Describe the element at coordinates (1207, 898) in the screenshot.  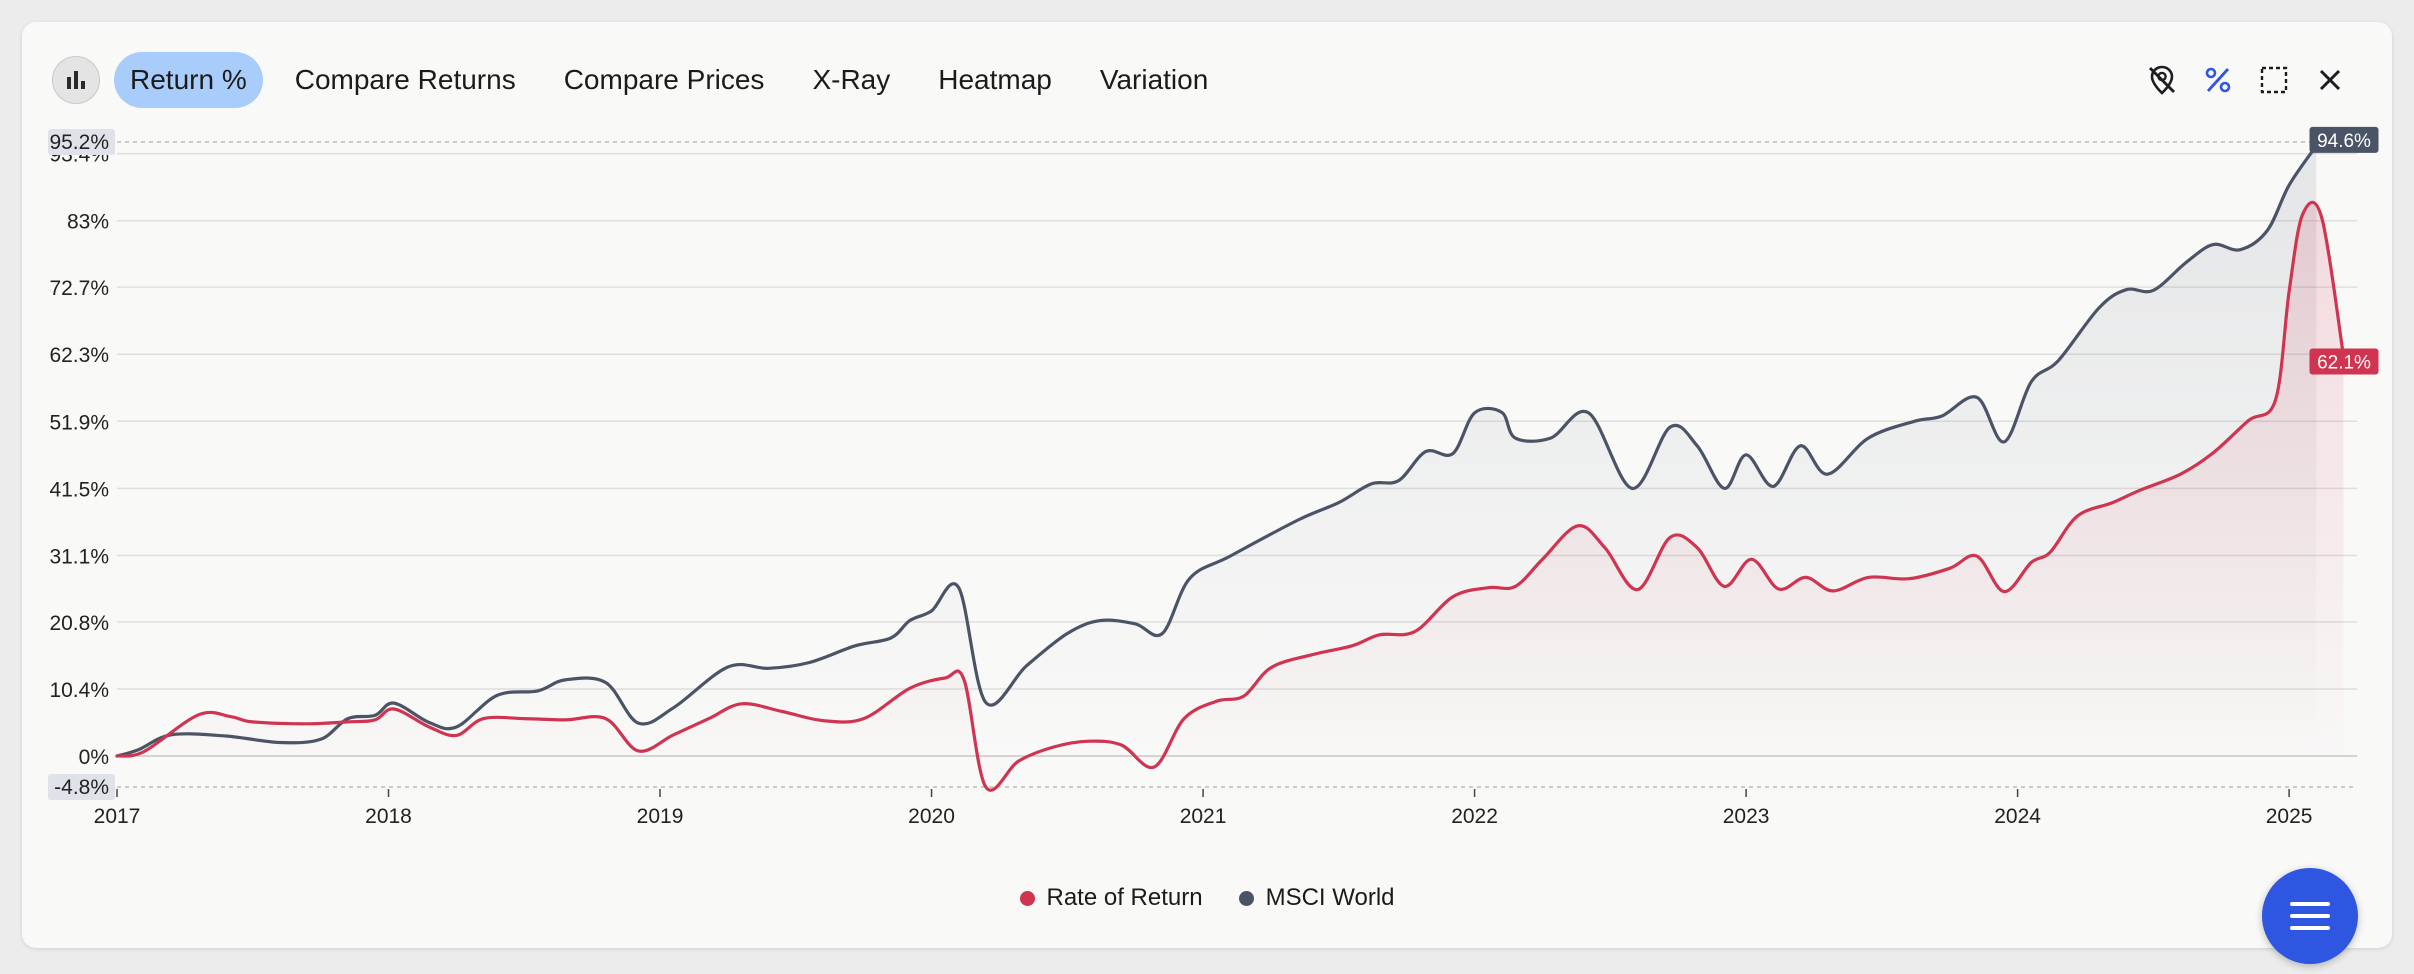
I see `chart-legend: Rate of Return MSCI World` at that location.